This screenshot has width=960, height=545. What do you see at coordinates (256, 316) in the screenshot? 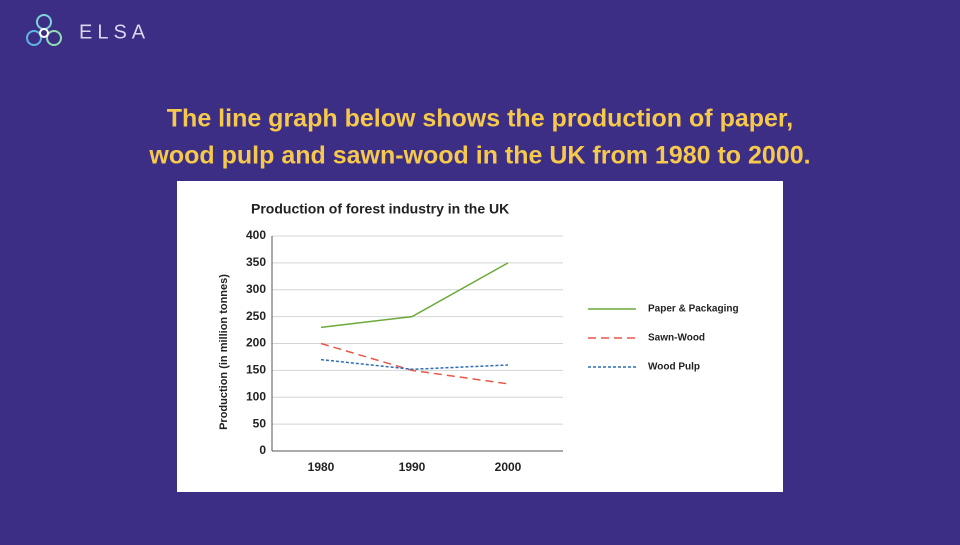
I see `y-tick-label: 250` at bounding box center [256, 316].